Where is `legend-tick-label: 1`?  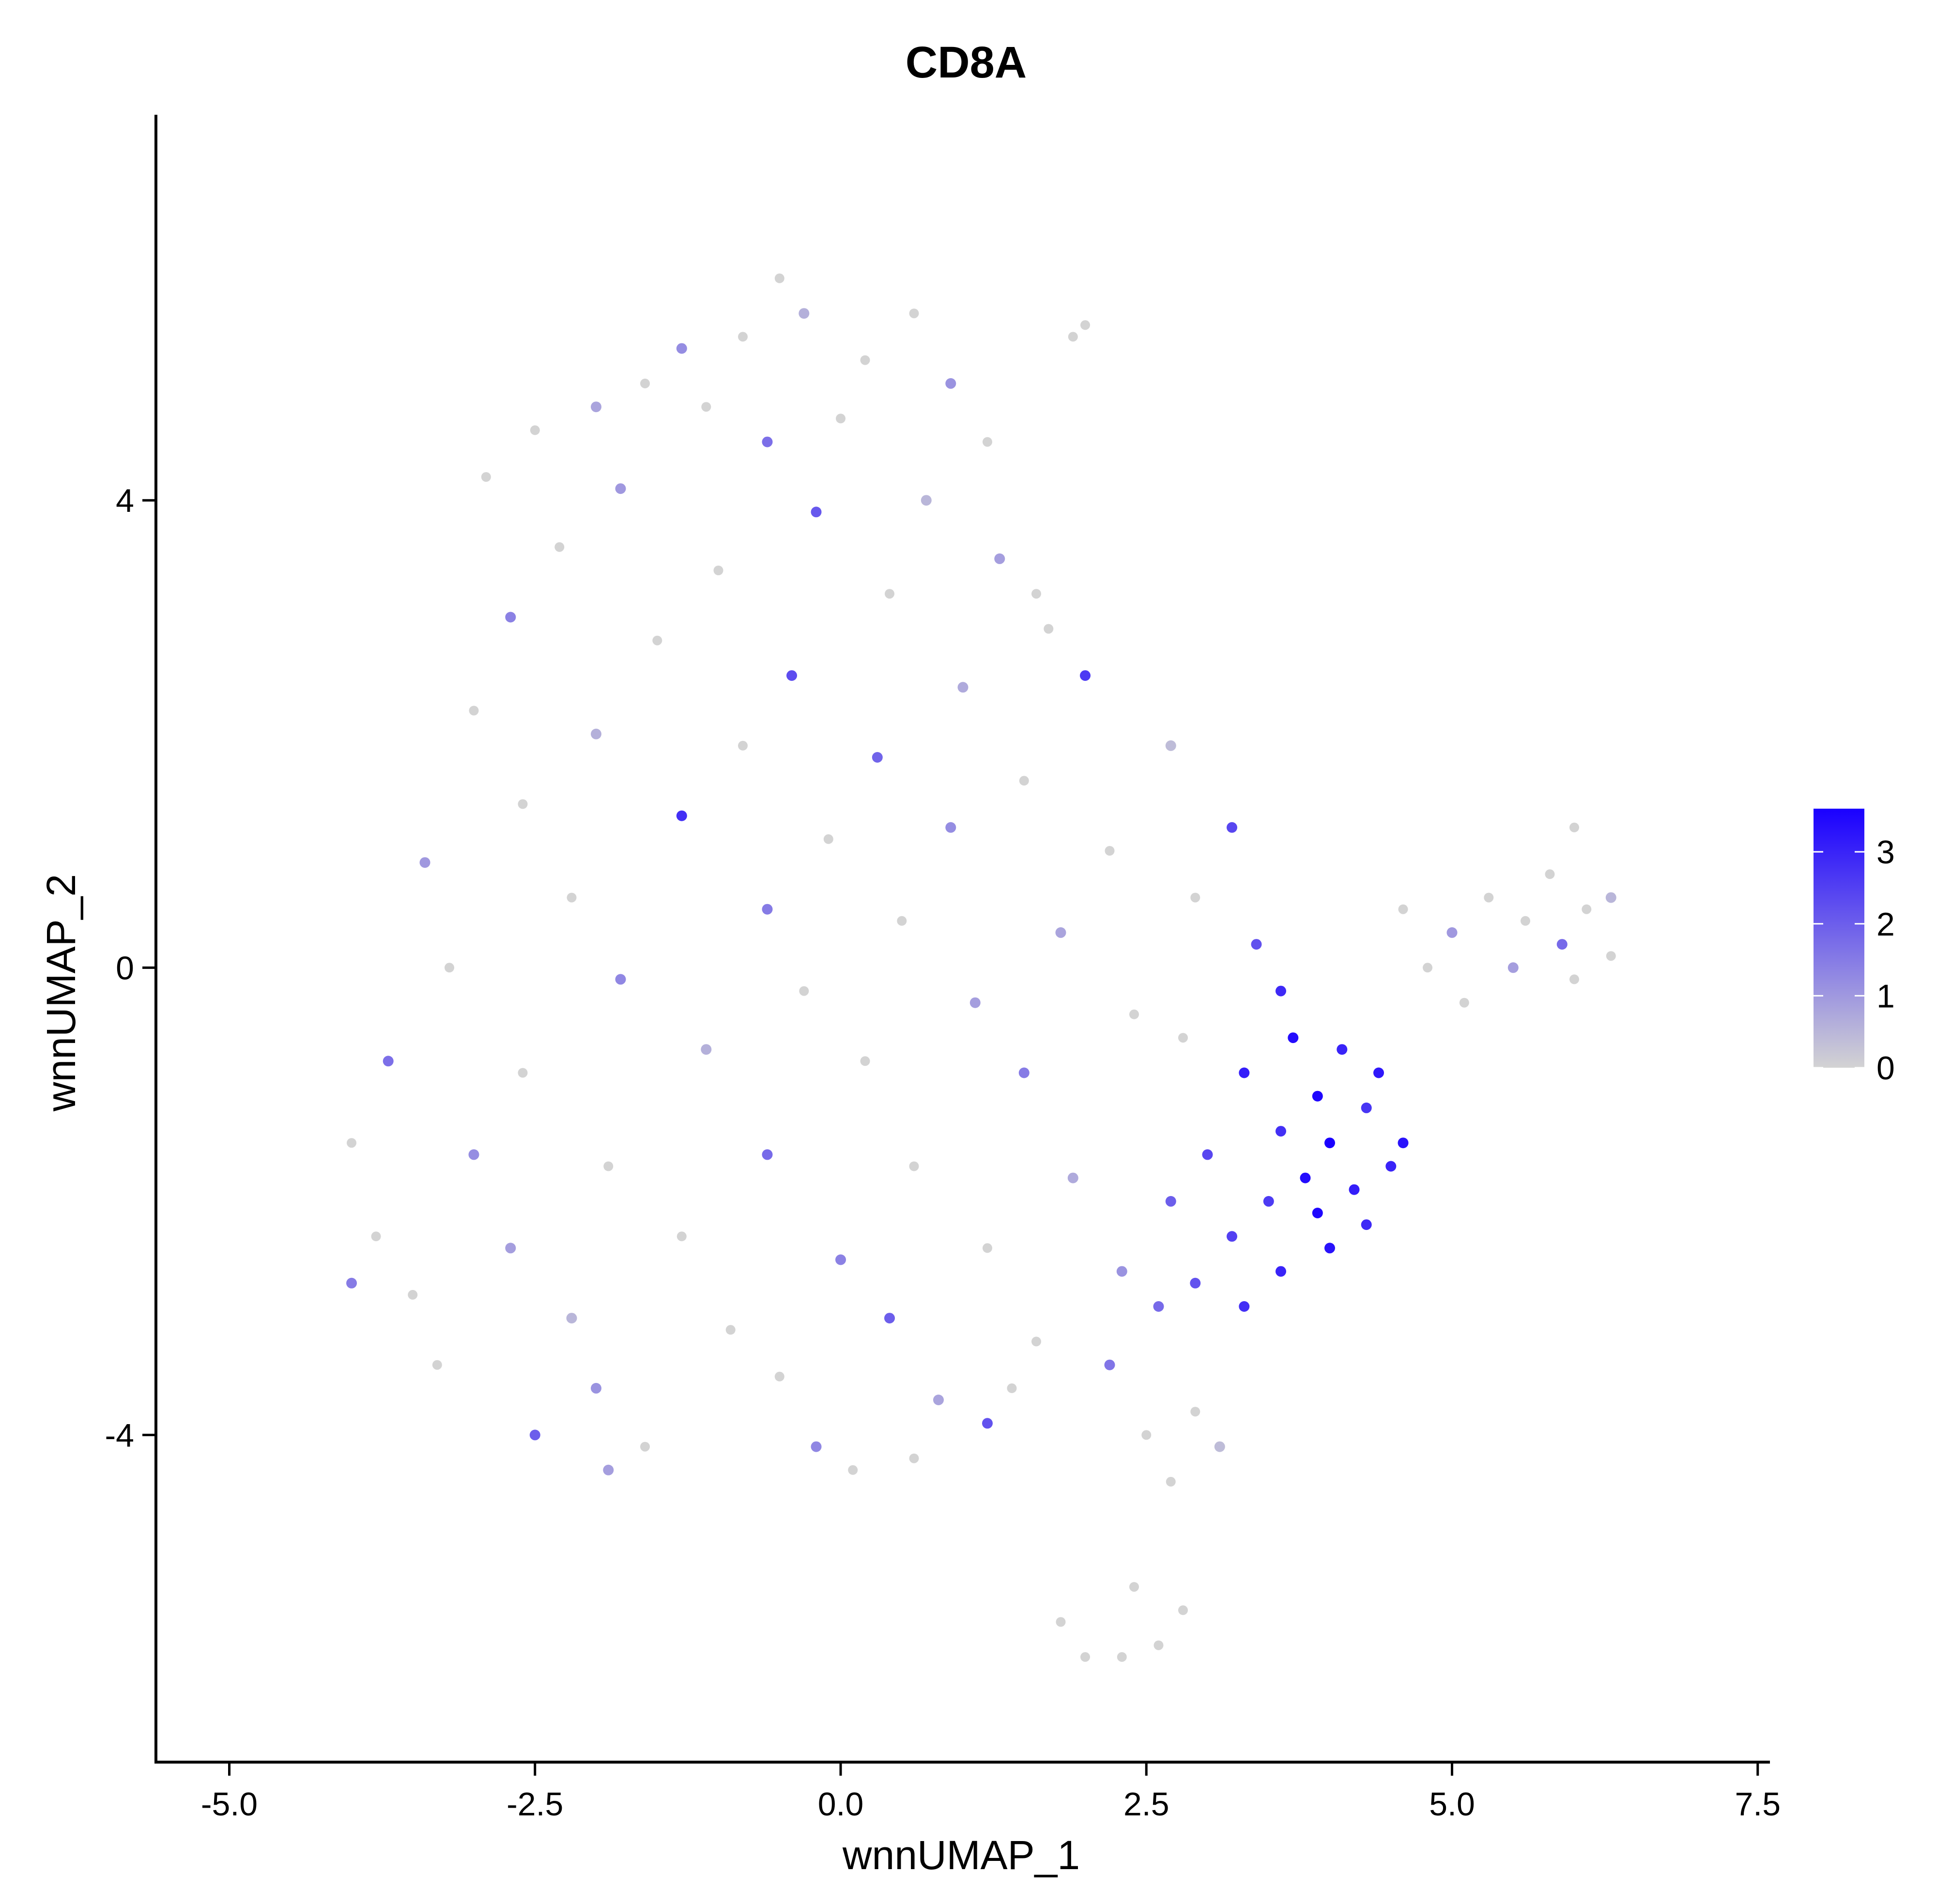
legend-tick-label: 1 is located at coordinates (1886, 996).